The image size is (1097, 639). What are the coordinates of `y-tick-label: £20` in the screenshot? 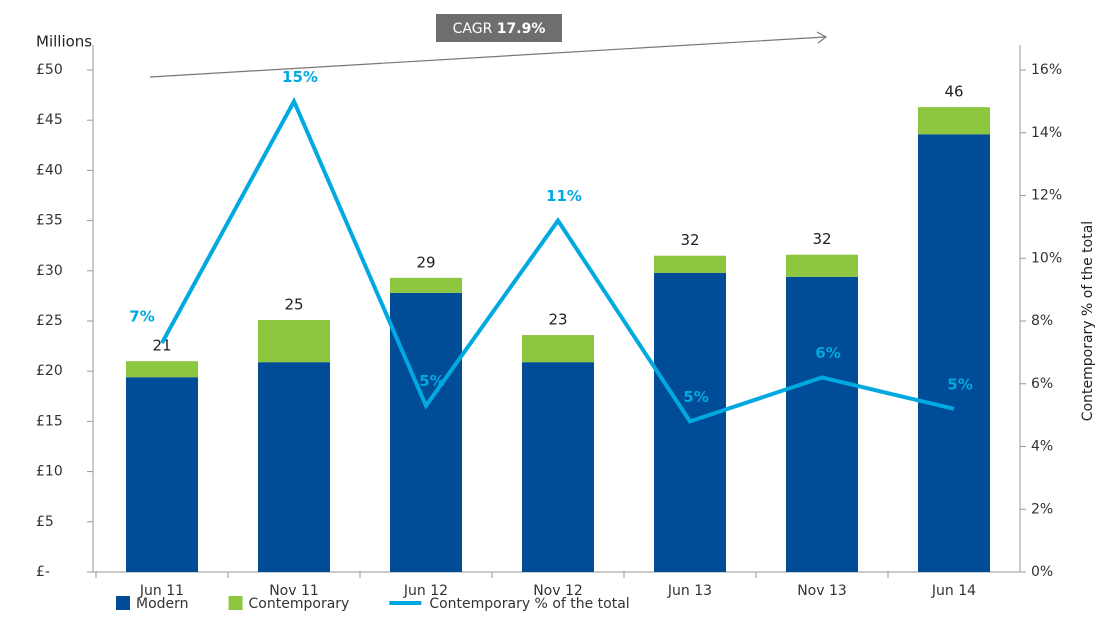 It's located at (49, 371).